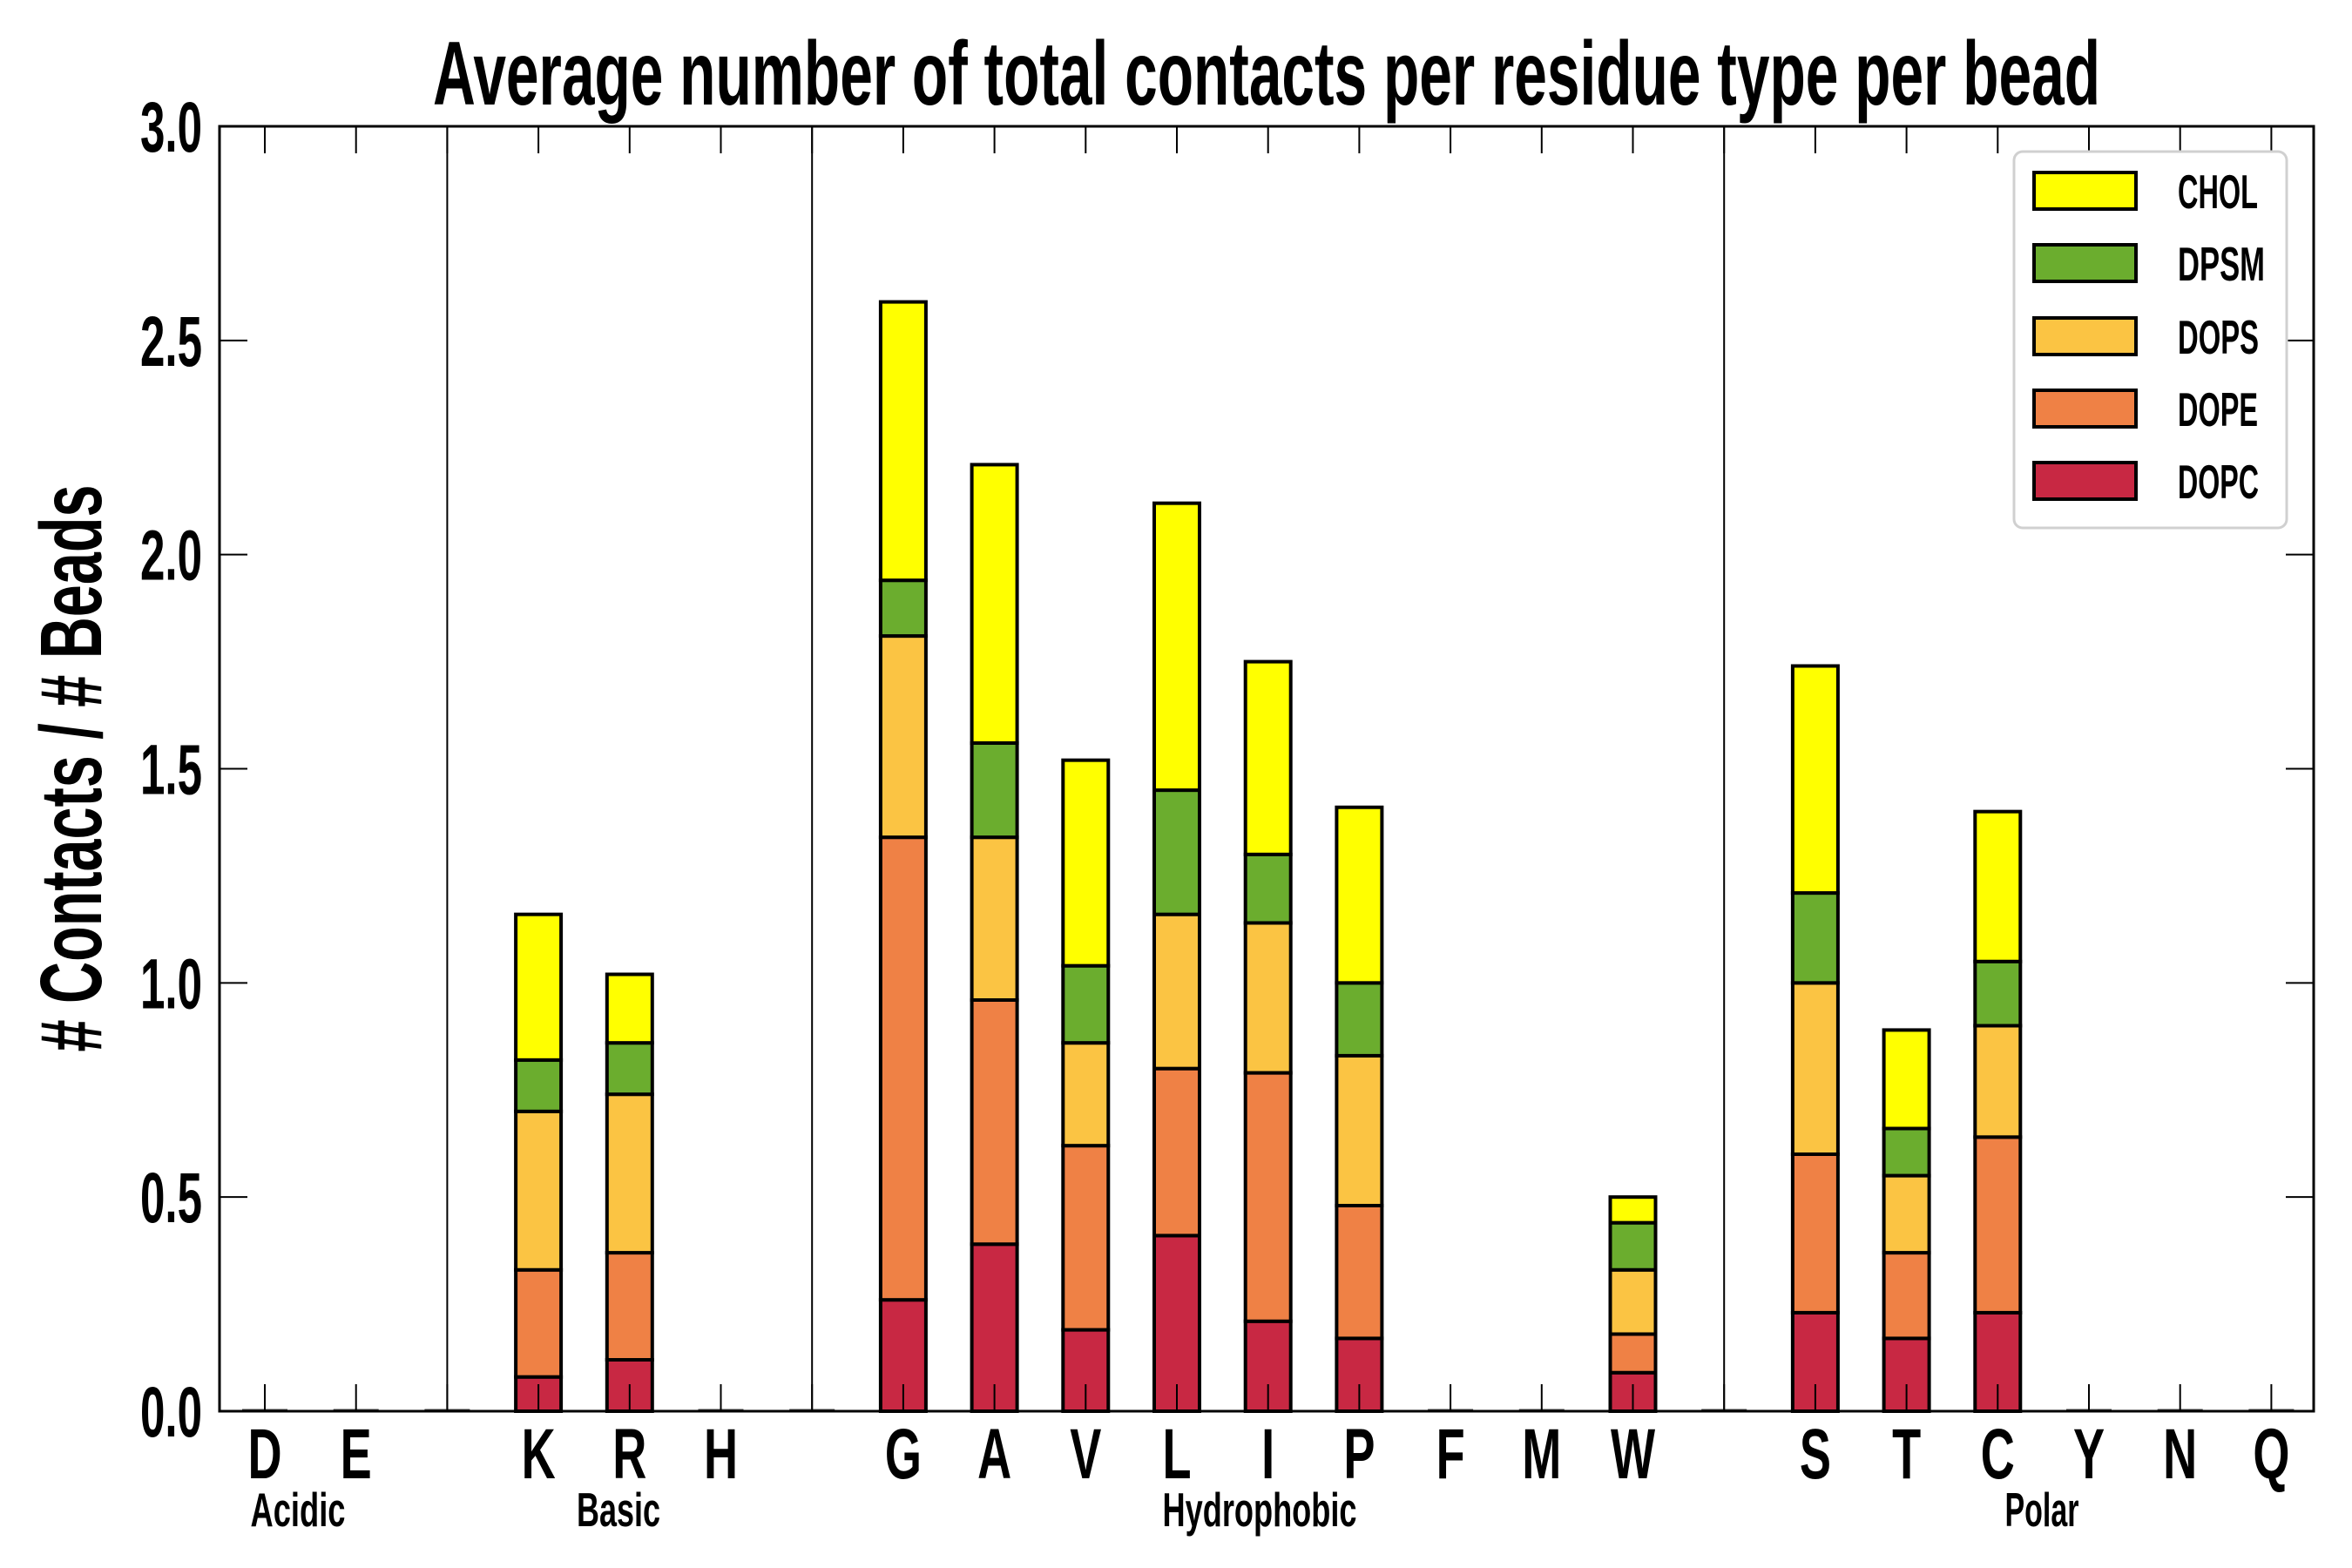  What do you see at coordinates (1906, 1296) in the screenshot?
I see `bar-segment-T-dope` at bounding box center [1906, 1296].